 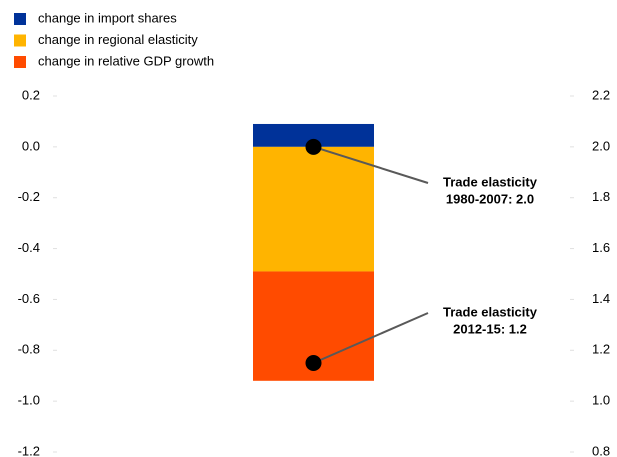 I want to click on legend-label: change in regional elasticity, so click(x=118, y=39).